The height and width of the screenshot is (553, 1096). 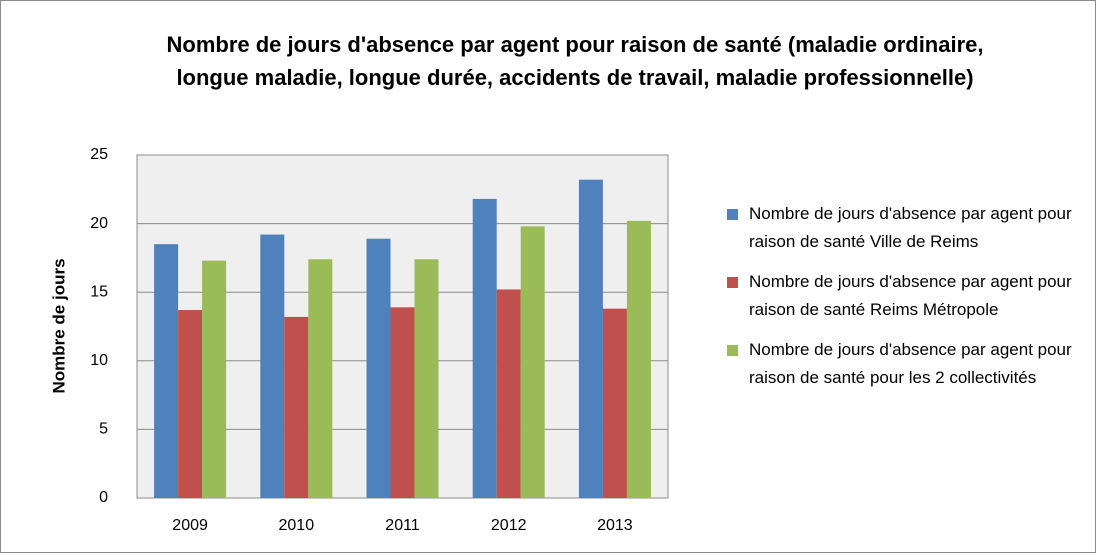 What do you see at coordinates (99, 360) in the screenshot?
I see `y-tick-label: 10` at bounding box center [99, 360].